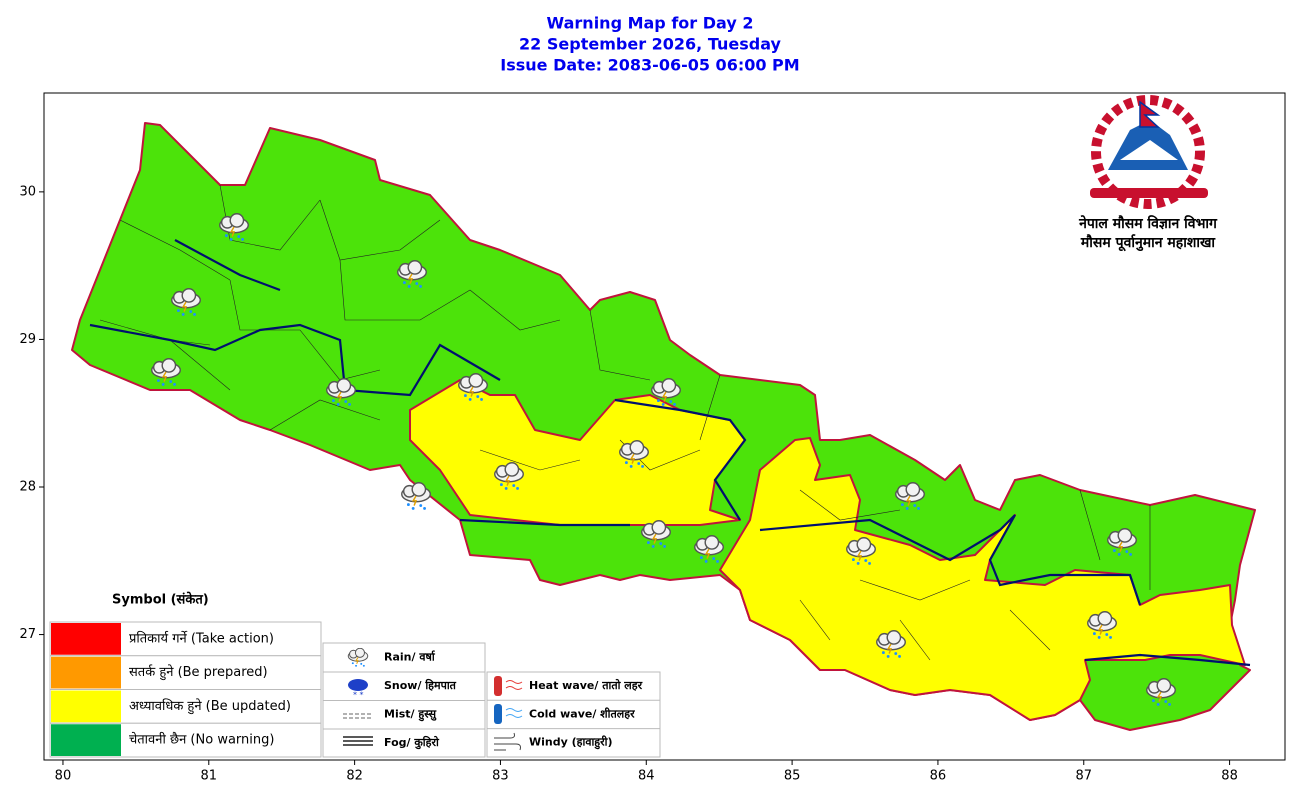 Image resolution: width=1300 pixels, height=804 pixels. Describe the element at coordinates (63, 776) in the screenshot. I see `x-tick-label: 80` at that location.